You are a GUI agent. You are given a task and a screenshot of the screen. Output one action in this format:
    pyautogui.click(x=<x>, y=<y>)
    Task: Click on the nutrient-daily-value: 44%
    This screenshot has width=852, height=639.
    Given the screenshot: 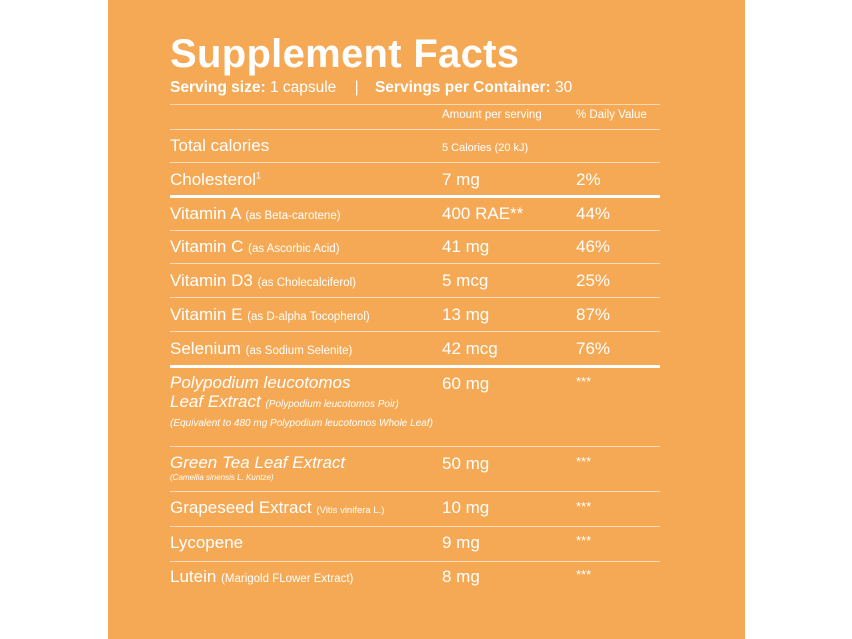 What is the action you would take?
    pyautogui.click(x=593, y=213)
    